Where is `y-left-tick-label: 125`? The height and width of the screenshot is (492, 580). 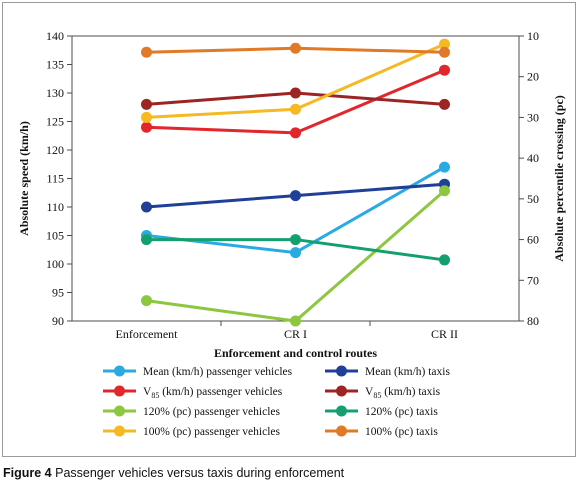 y-left-tick-label: 125 is located at coordinates (55, 122).